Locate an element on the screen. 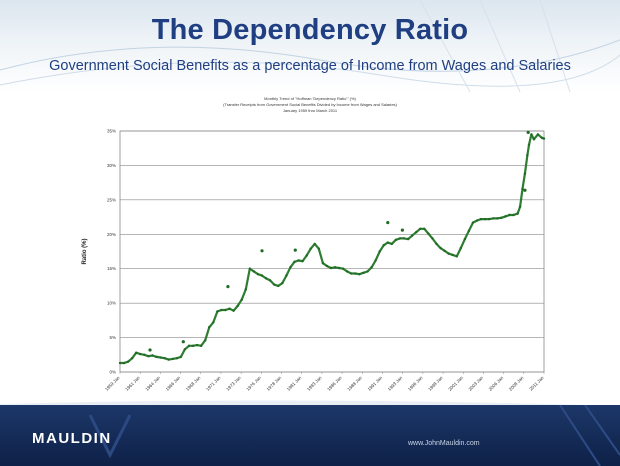 This screenshot has height=466, width=620. footer-url: www.JohnMauldin.com is located at coordinates (444, 443).